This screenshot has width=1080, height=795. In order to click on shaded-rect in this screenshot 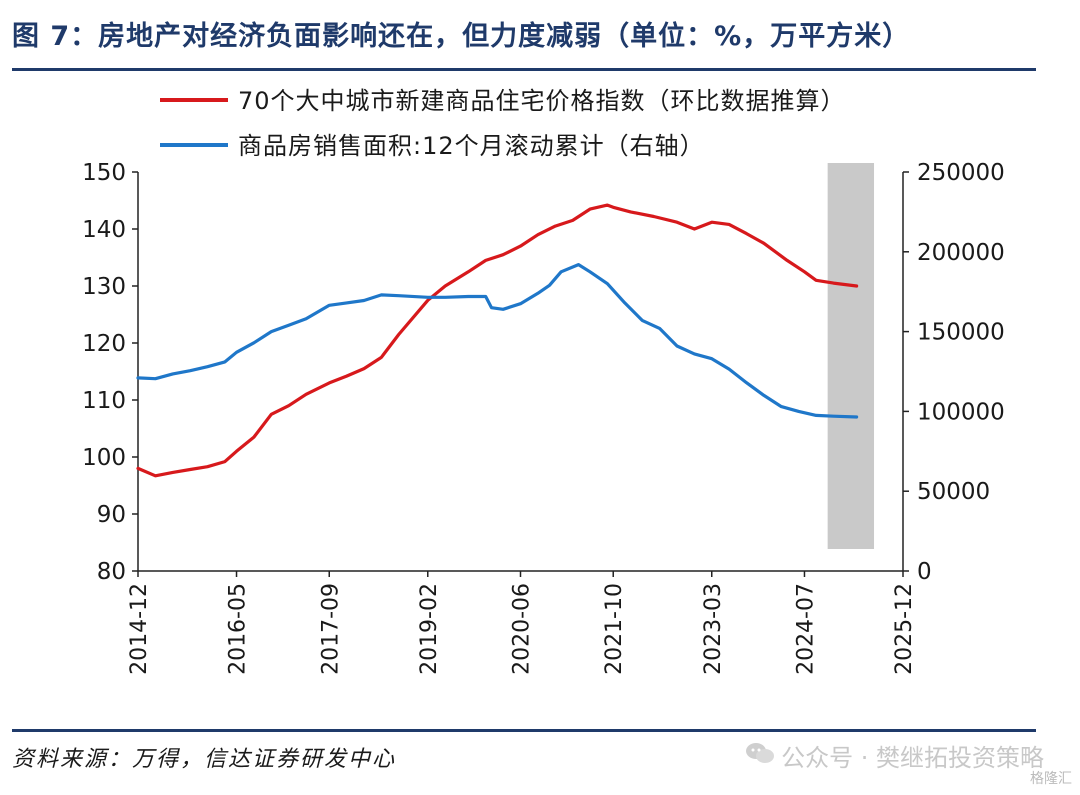, I will do `click(851, 356)`.